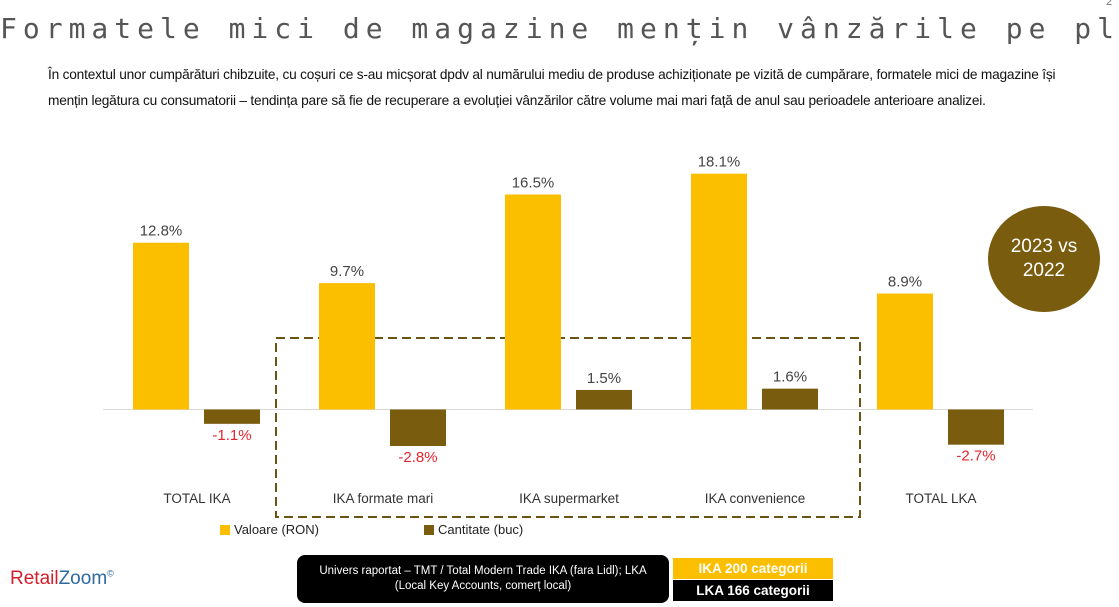 This screenshot has height=607, width=1119. I want to click on retailzoom-logo: RetailZoom©, so click(62, 579).